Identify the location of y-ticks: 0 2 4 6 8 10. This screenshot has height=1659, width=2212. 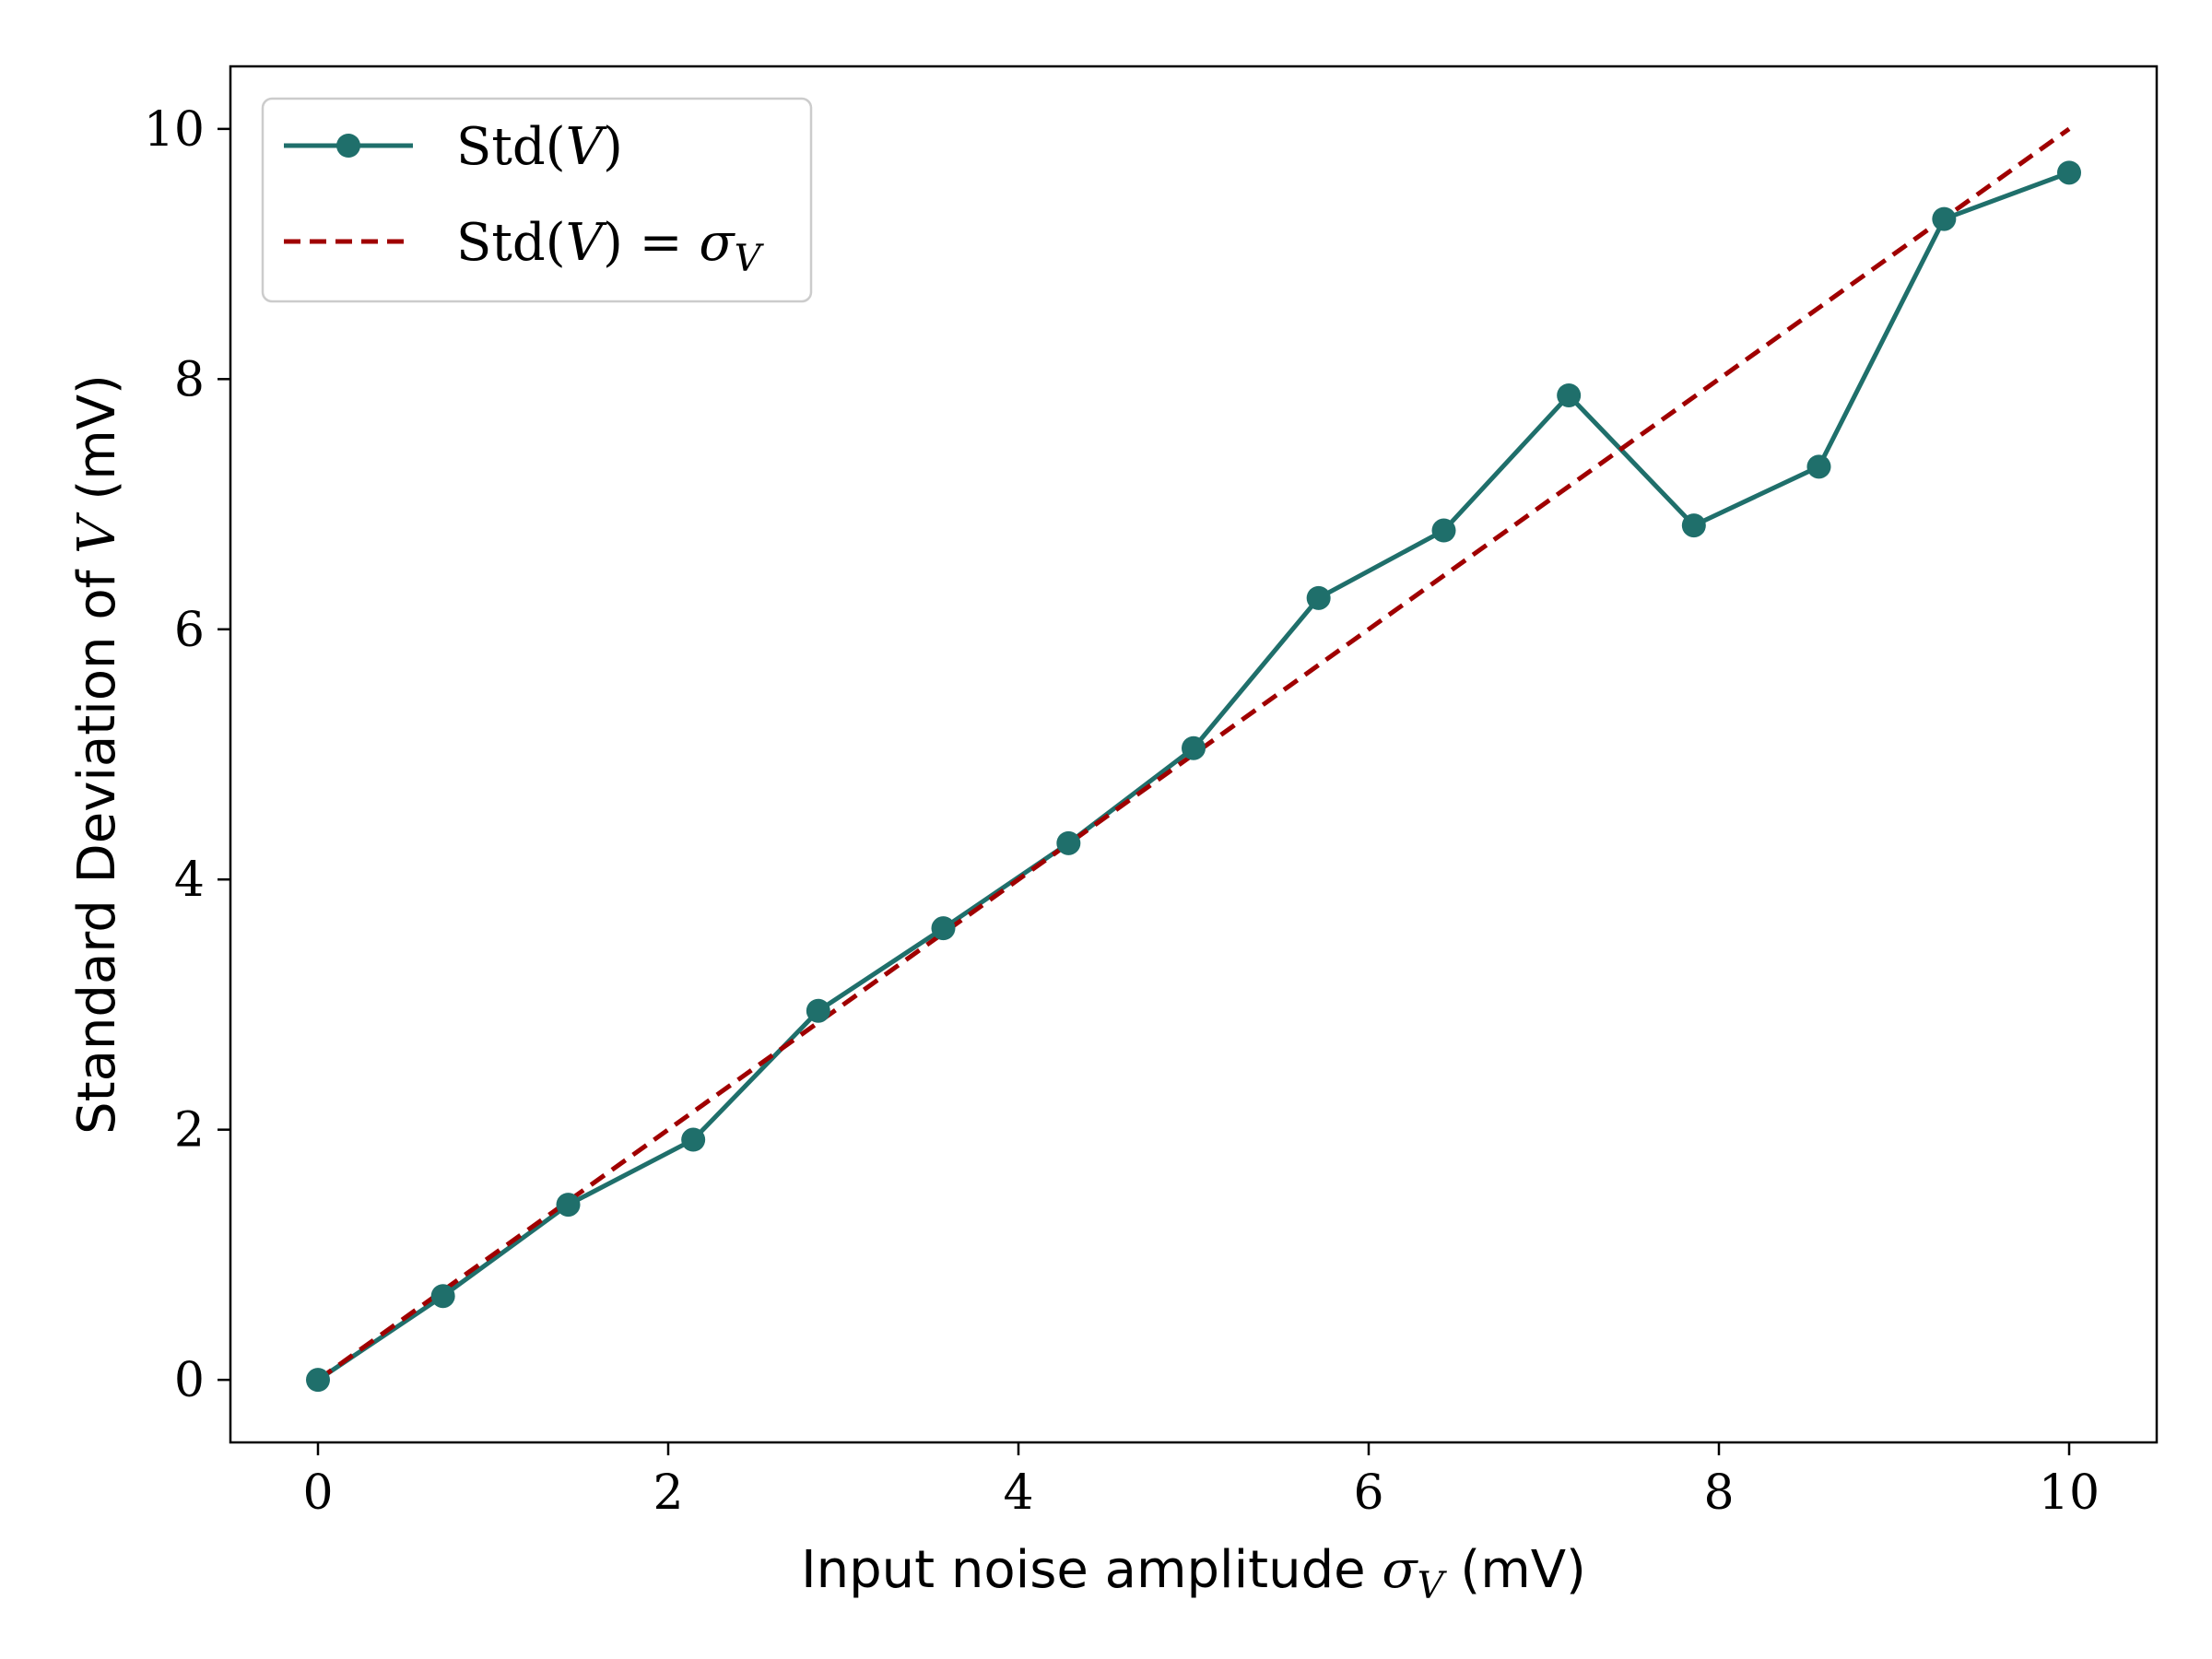
(187, 755).